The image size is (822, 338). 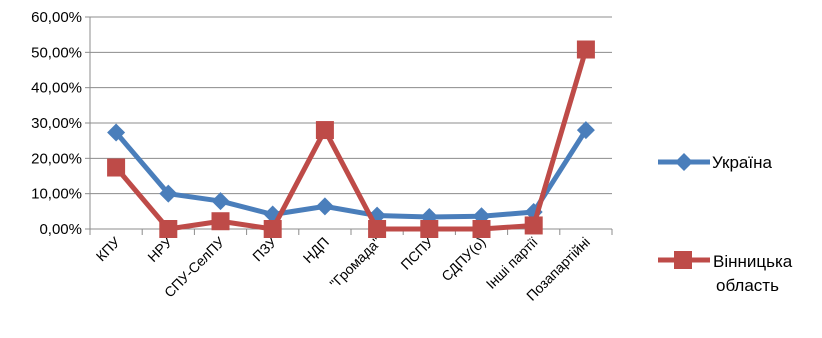 What do you see at coordinates (355, 263) in the screenshot?
I see `x-tick-label: "Громада"` at bounding box center [355, 263].